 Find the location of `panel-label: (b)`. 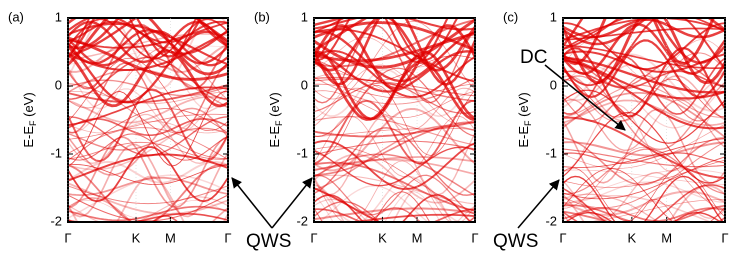

panel-label: (b) is located at coordinates (262, 16).